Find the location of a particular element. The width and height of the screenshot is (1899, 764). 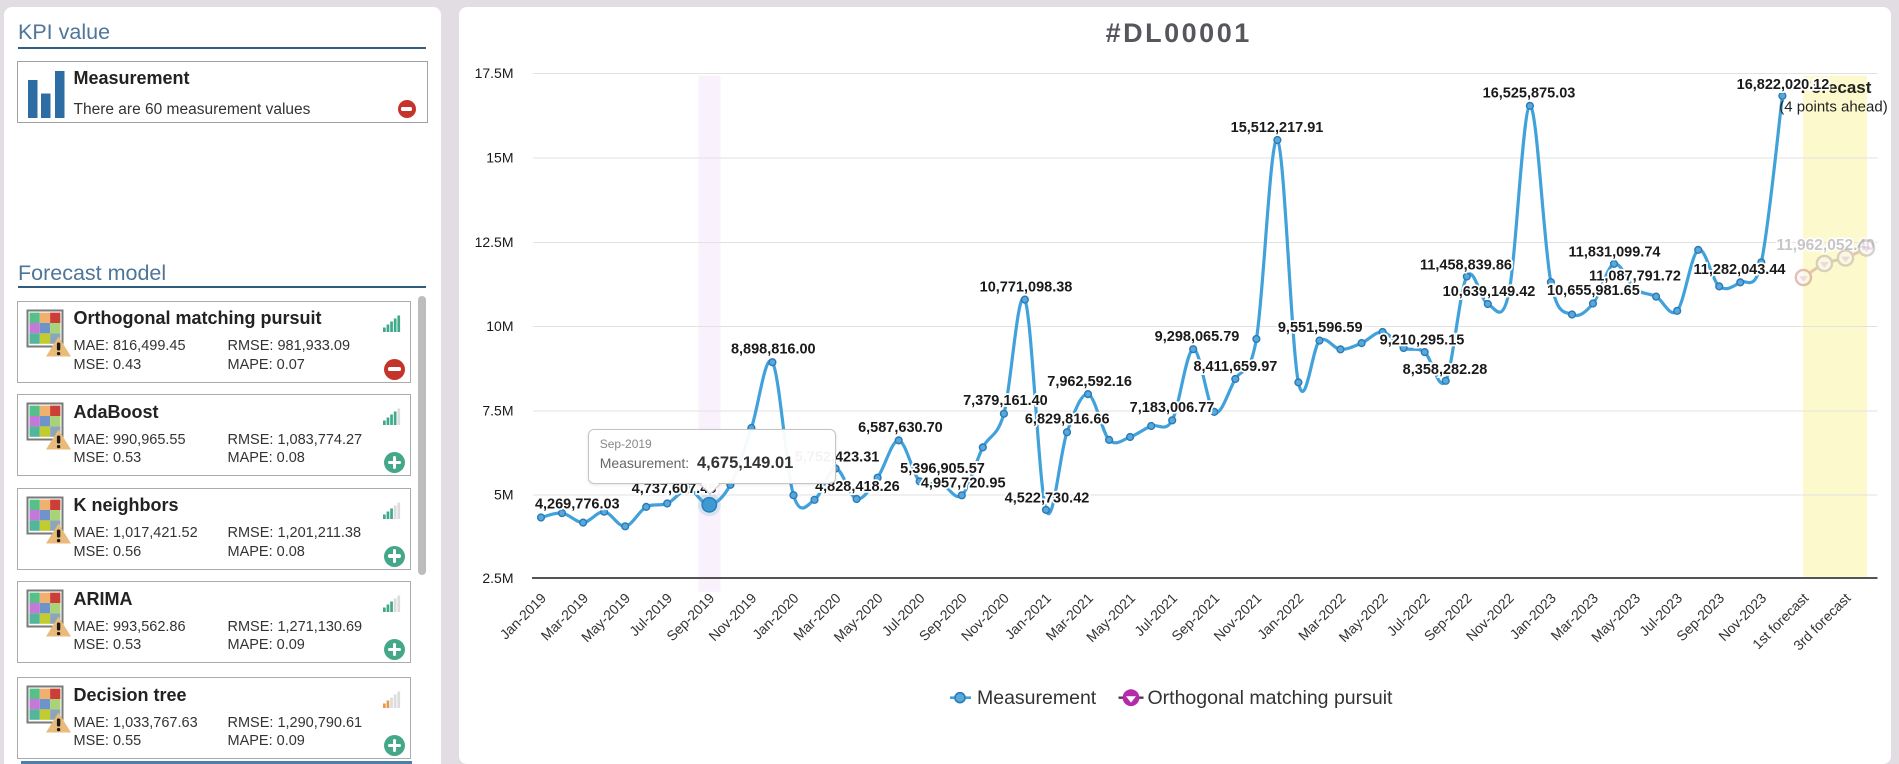

svg-text: Orthogonal matching pursuit is located at coordinates (1271, 698).